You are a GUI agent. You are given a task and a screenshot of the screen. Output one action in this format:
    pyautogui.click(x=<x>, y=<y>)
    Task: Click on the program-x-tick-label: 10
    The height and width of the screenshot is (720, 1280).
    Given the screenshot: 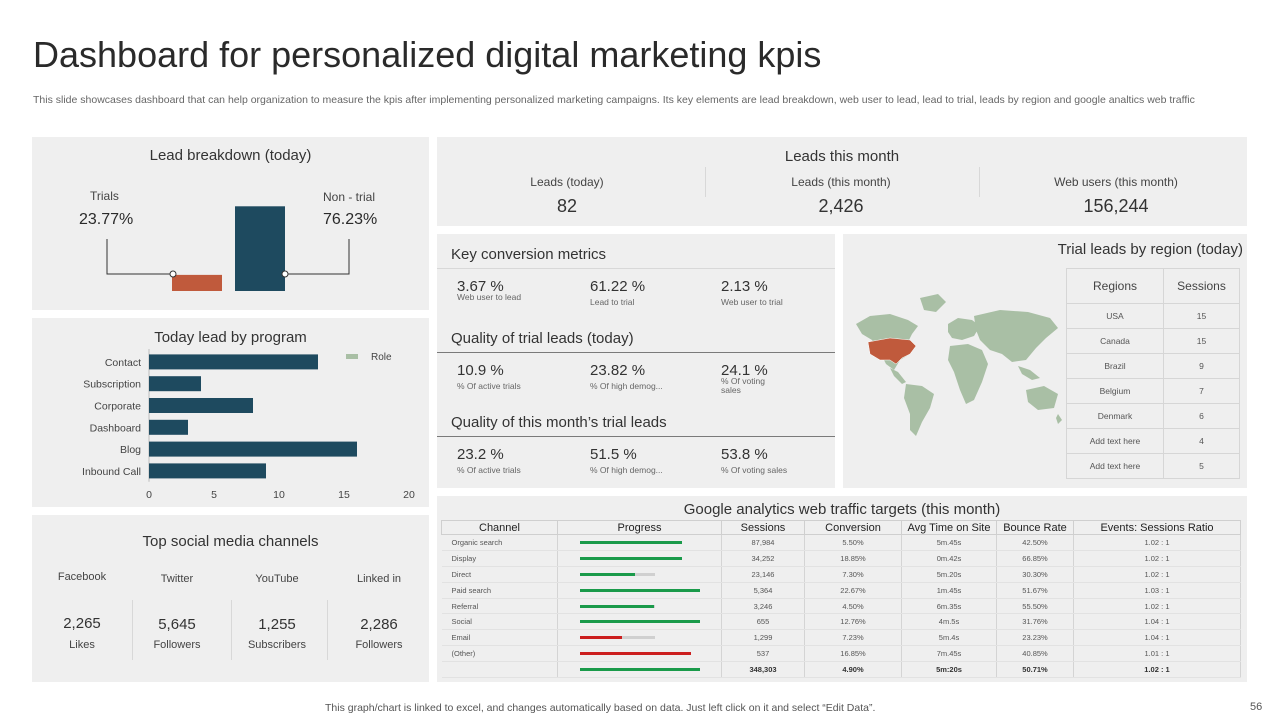 What is the action you would take?
    pyautogui.click(x=279, y=495)
    